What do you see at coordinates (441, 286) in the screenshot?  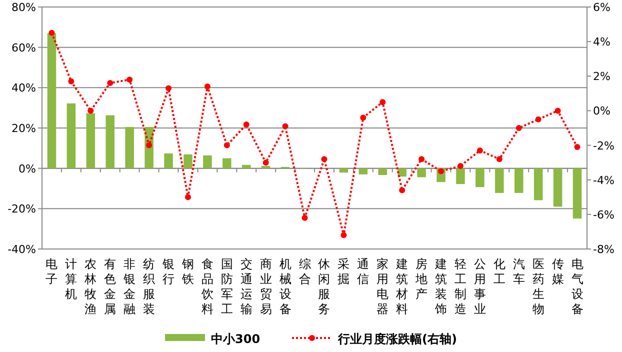 I see `x-tick-label: 建筑装饰` at bounding box center [441, 286].